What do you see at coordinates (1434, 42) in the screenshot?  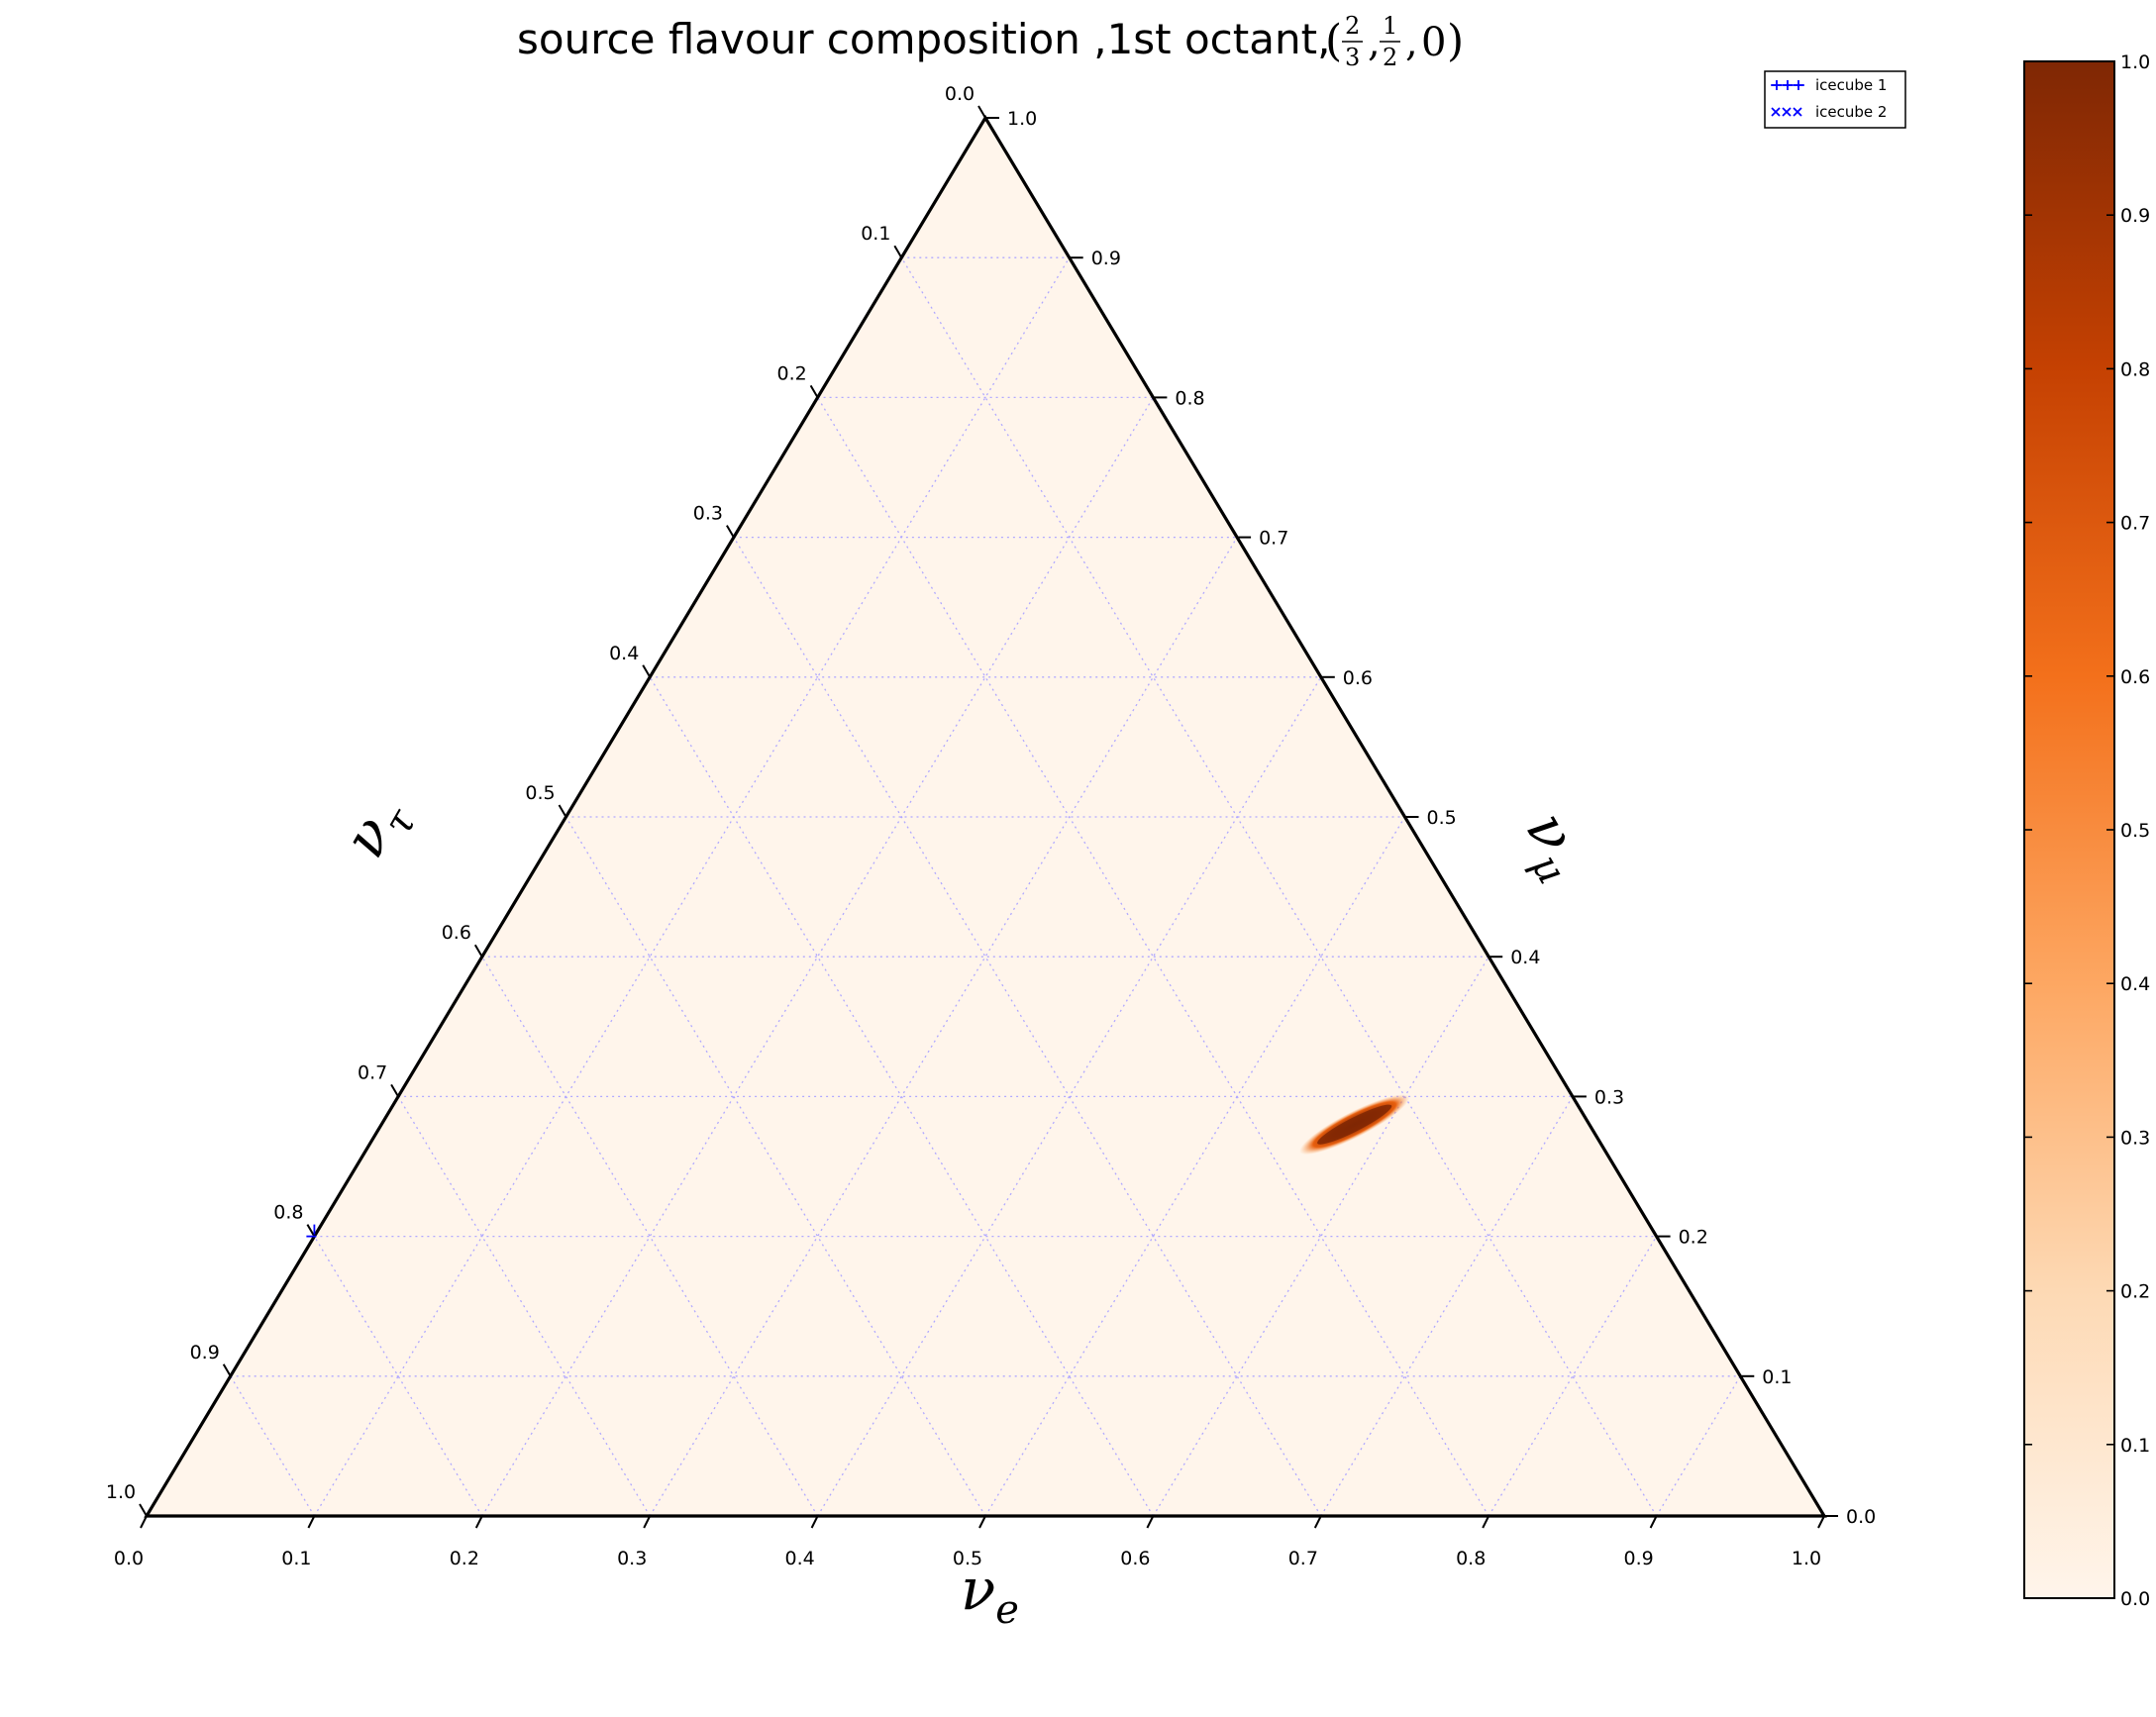 I see `title-last: 0` at bounding box center [1434, 42].